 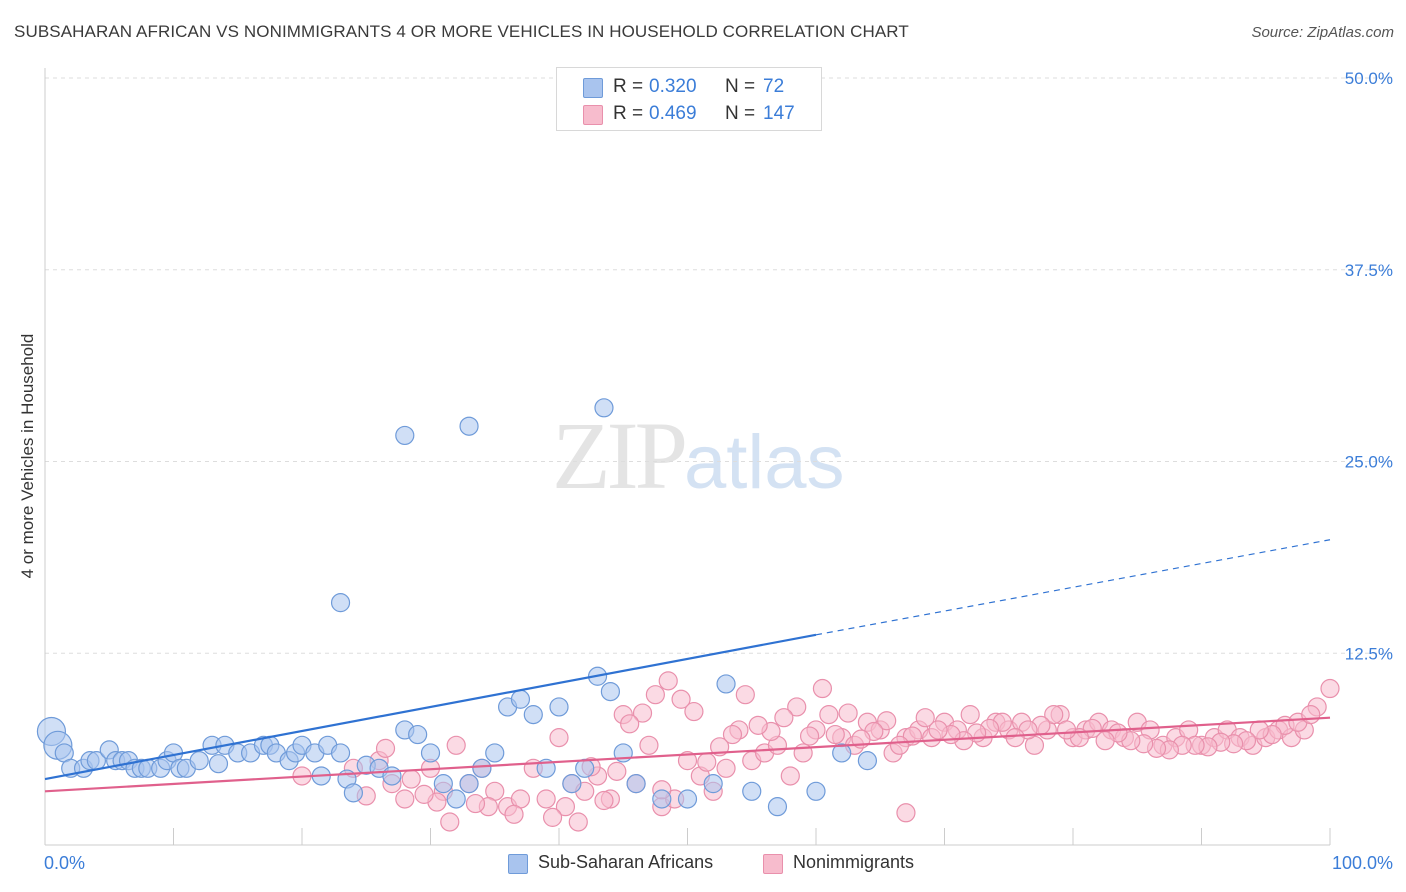 What do you see at coordinates (626, 862) in the screenshot?
I see `bottom-legend-label-sub-saharan: Sub-Saharan Africans` at bounding box center [626, 862].